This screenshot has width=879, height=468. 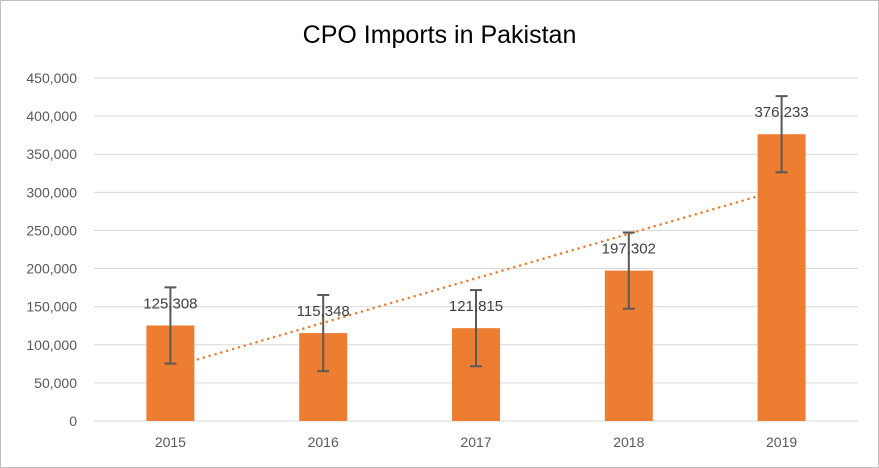 What do you see at coordinates (629, 249) in the screenshot?
I see `data-label: 197,302` at bounding box center [629, 249].